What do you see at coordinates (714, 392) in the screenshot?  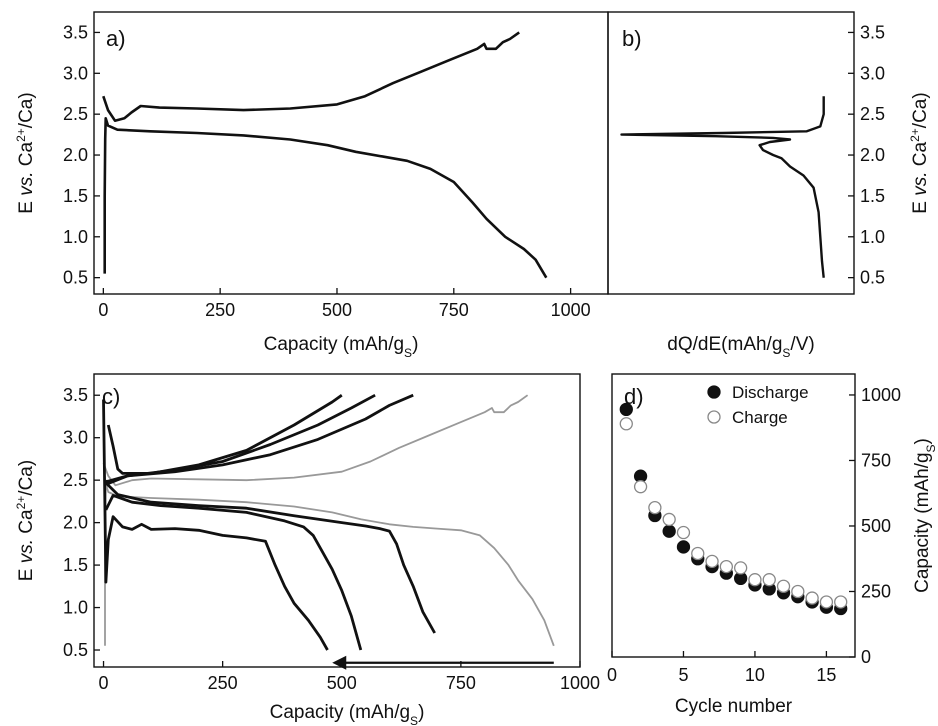 I see `legend-discharge-marker` at bounding box center [714, 392].